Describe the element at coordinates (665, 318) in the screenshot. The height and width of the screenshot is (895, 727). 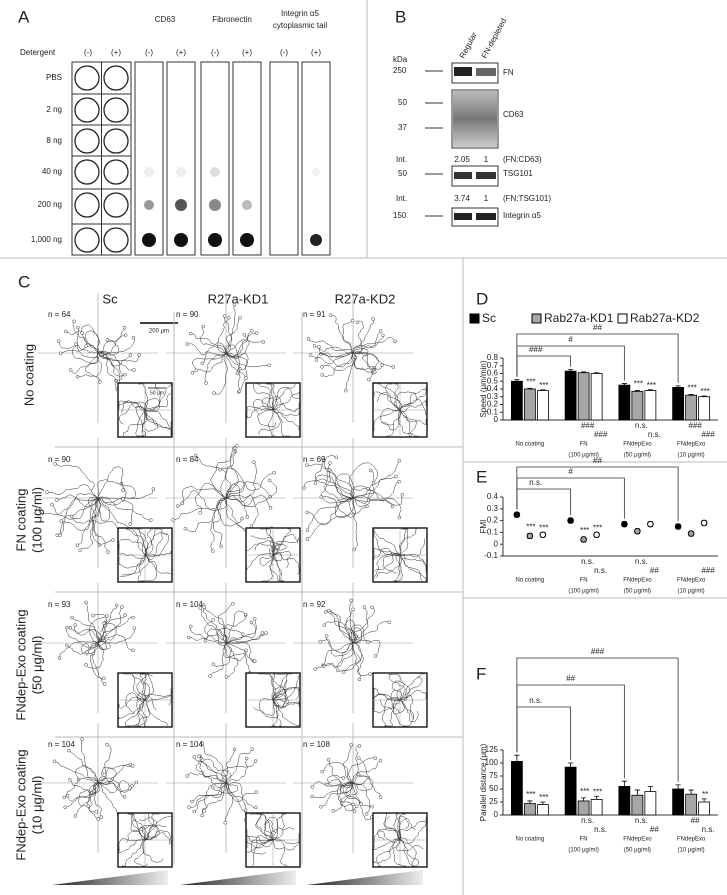
I see `legend-label: Rab27a-KD2` at that location.